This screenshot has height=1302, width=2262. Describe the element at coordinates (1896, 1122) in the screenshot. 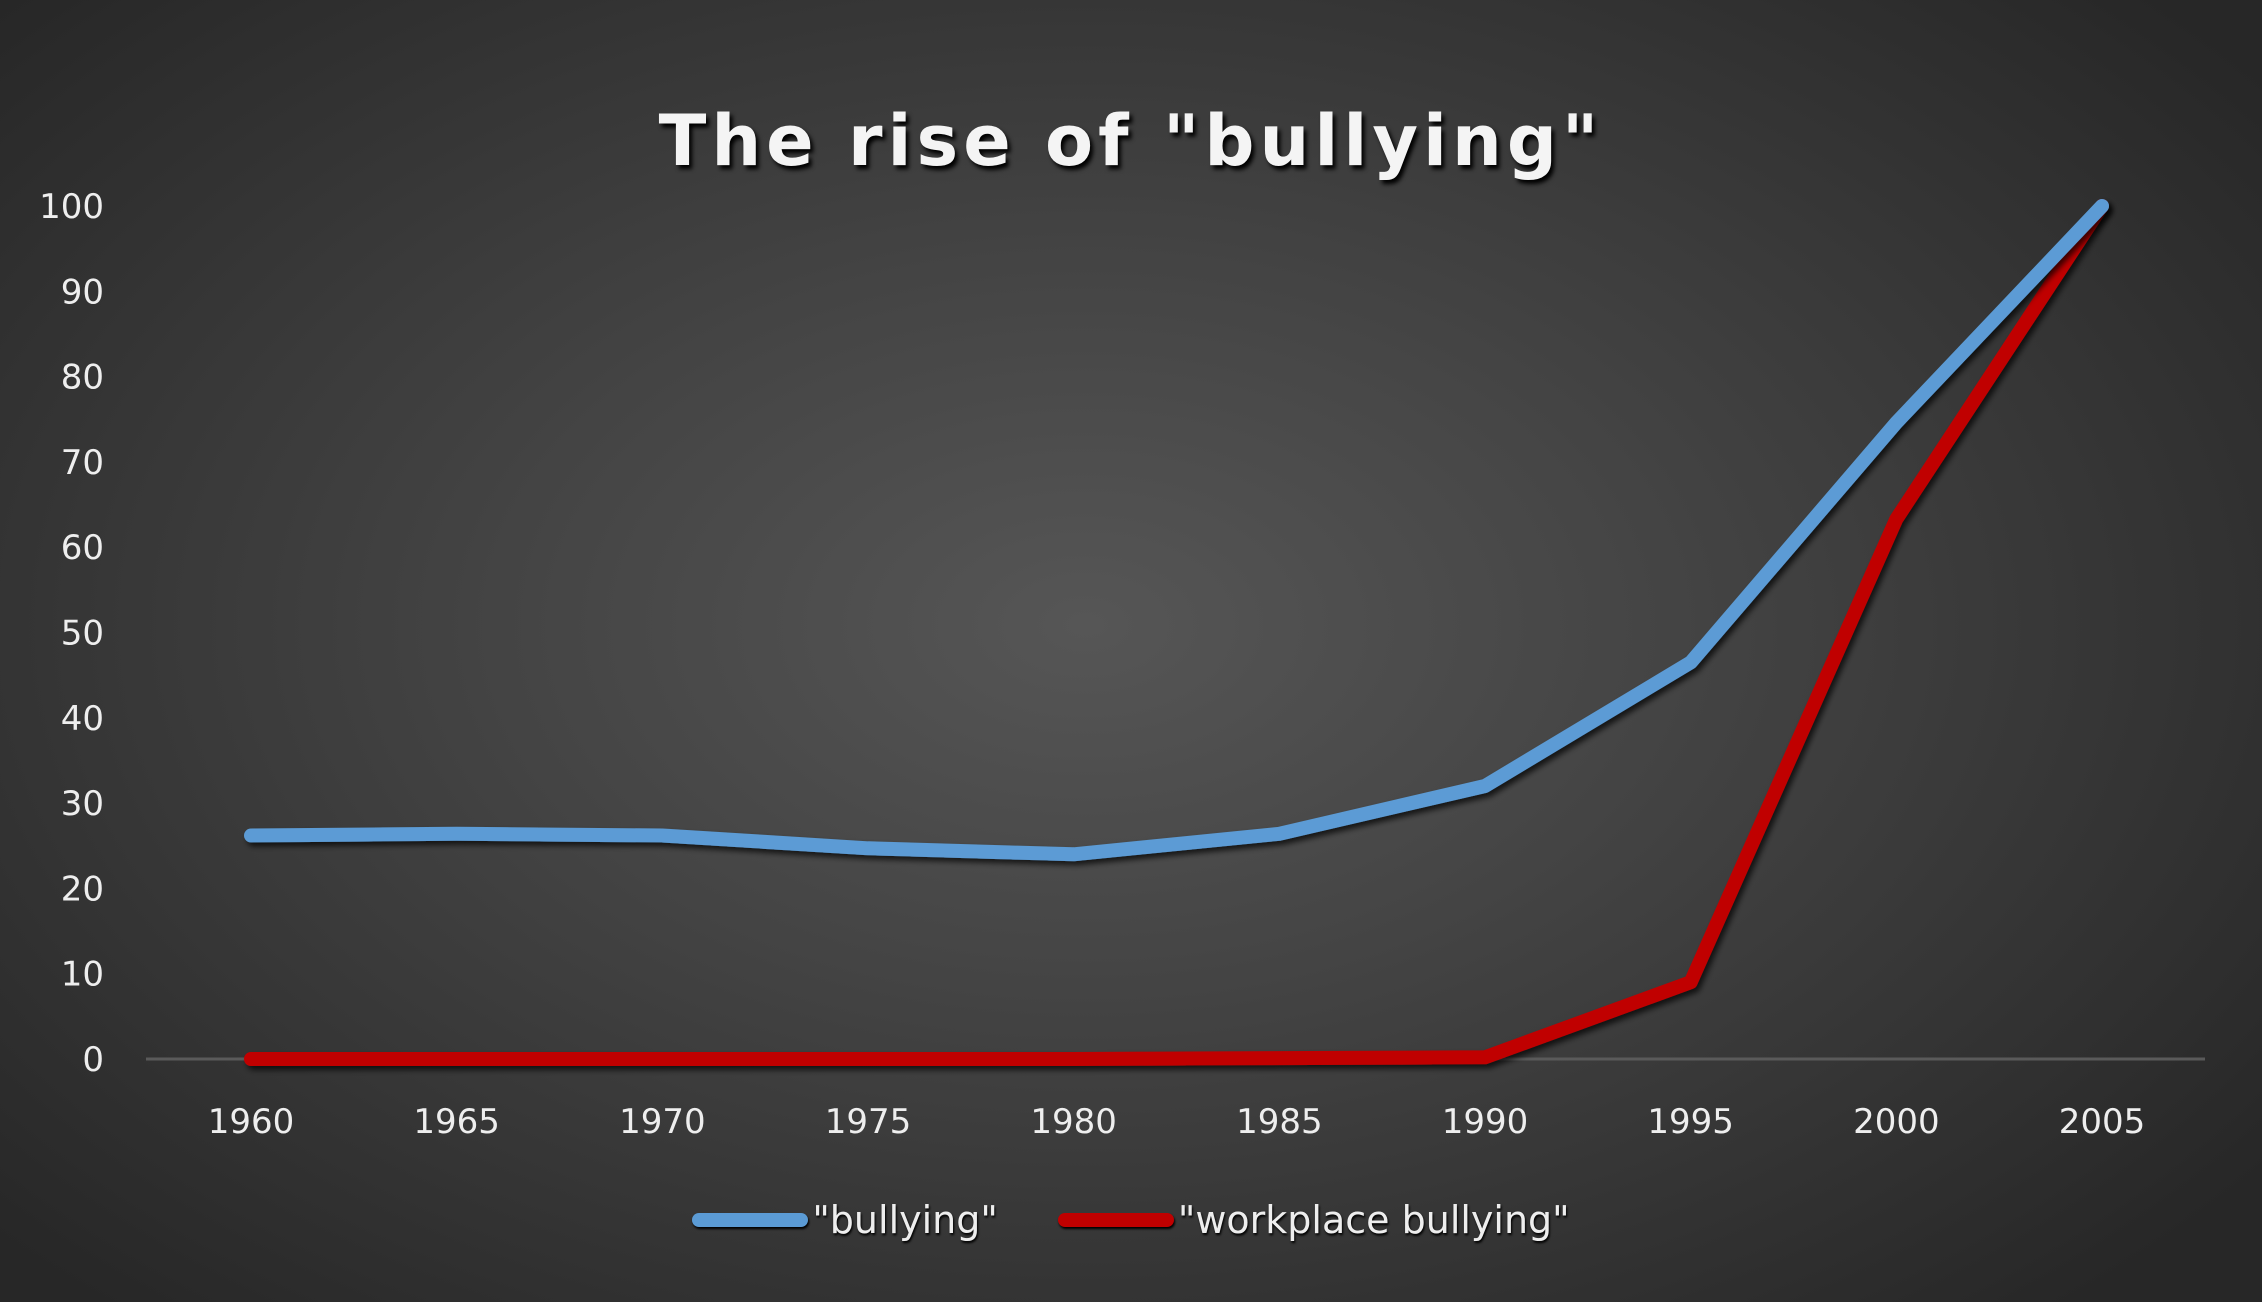

I see `x-tick-label: 2000` at that location.